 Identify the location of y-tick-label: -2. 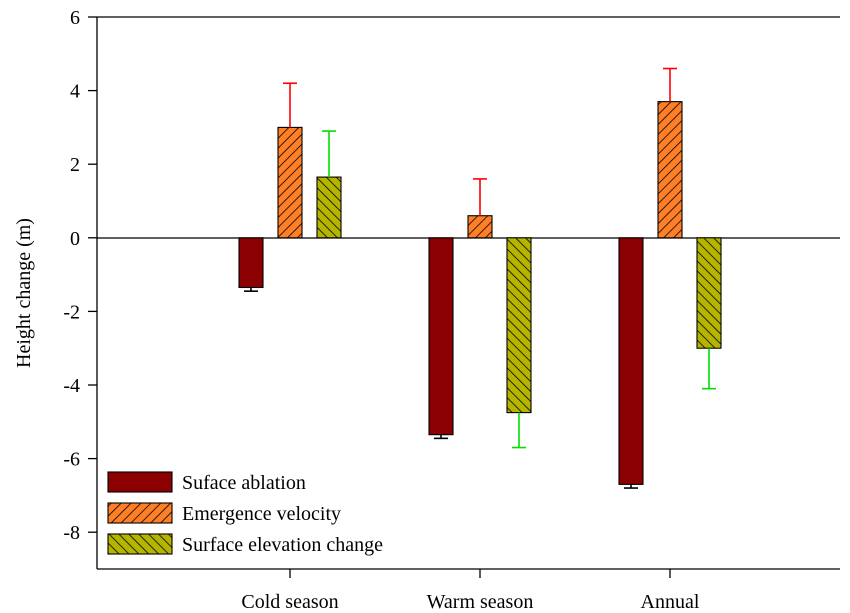
(71, 312).